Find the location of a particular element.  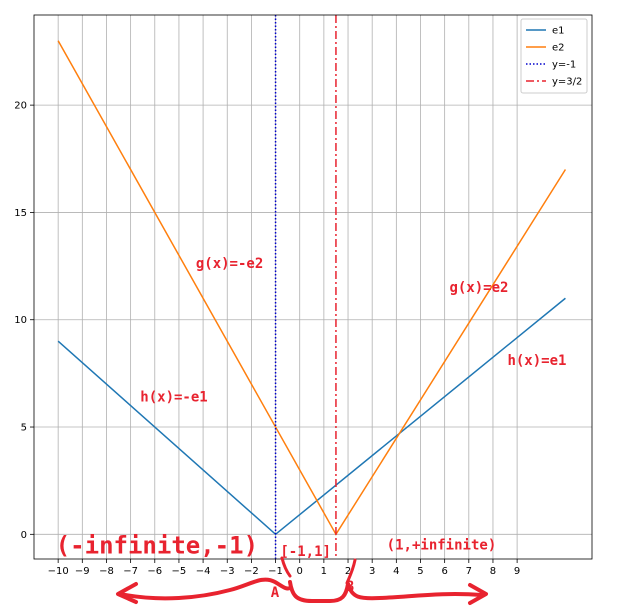

left-arrow-stroke is located at coordinates (205, 589).